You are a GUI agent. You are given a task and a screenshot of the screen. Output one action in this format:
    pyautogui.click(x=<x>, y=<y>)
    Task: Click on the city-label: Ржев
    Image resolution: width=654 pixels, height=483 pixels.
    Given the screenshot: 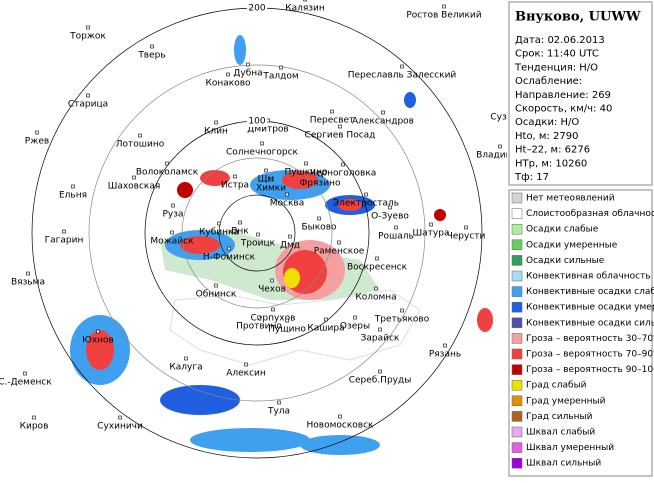 What is the action you would take?
    pyautogui.click(x=37, y=142)
    